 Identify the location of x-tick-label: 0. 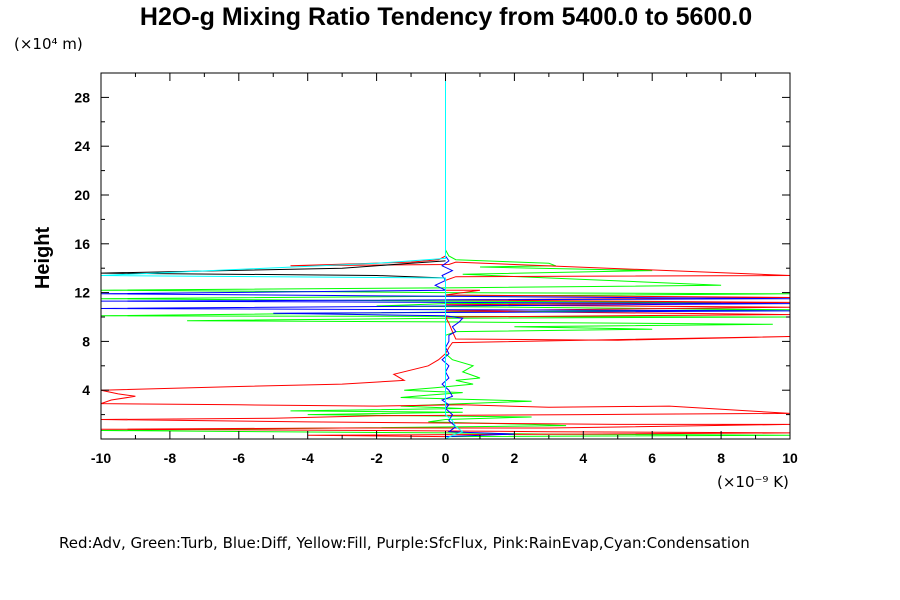
(446, 458).